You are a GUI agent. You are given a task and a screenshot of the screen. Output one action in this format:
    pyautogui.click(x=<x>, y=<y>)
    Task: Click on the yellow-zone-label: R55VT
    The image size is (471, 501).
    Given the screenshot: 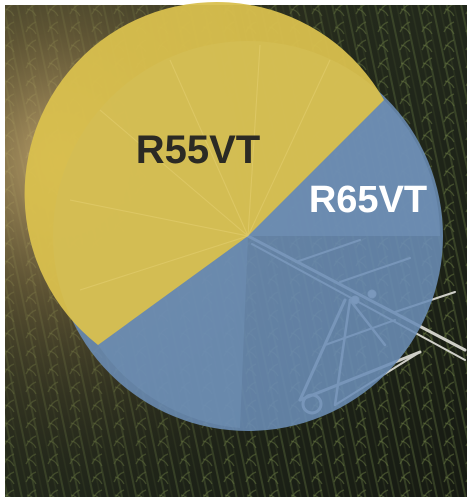 What is the action you would take?
    pyautogui.click(x=198, y=150)
    